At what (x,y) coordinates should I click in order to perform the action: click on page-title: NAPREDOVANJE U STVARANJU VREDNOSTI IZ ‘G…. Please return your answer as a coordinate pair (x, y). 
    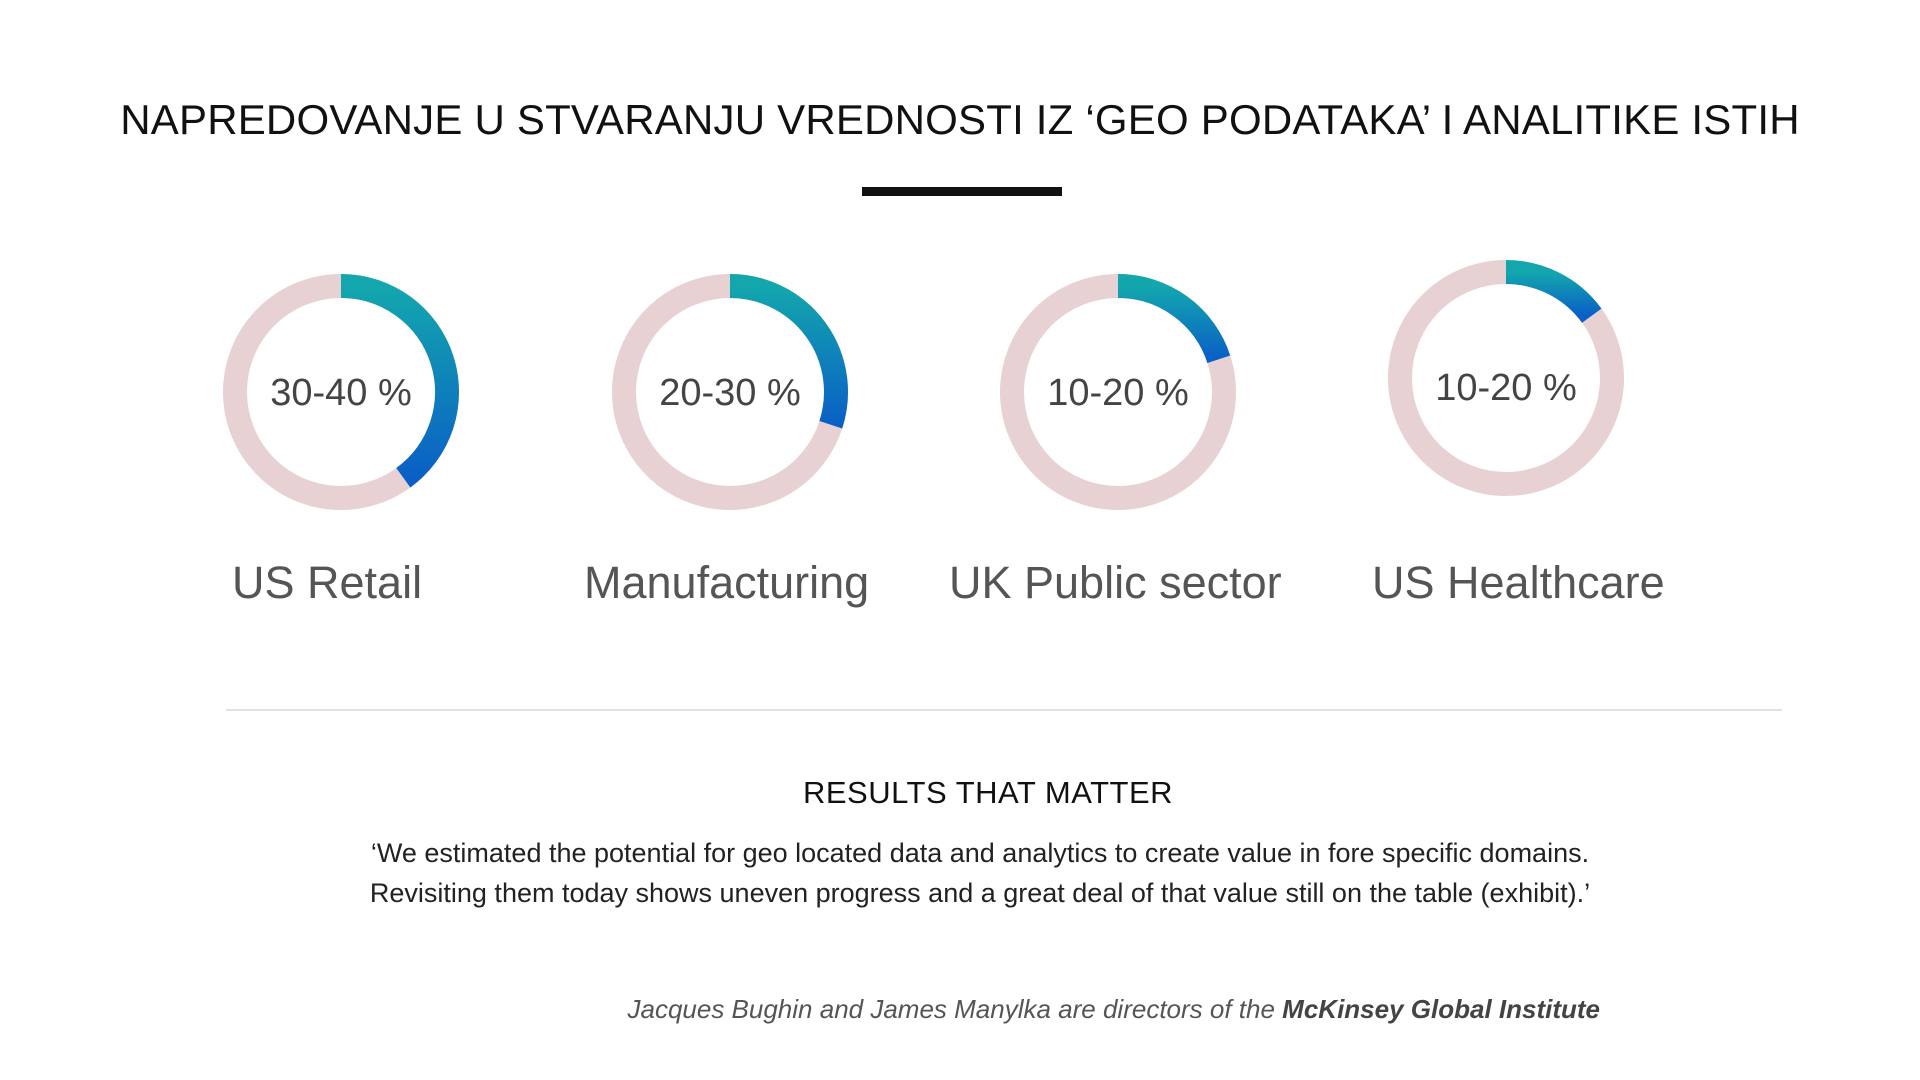
    Looking at the image, I should click on (960, 119).